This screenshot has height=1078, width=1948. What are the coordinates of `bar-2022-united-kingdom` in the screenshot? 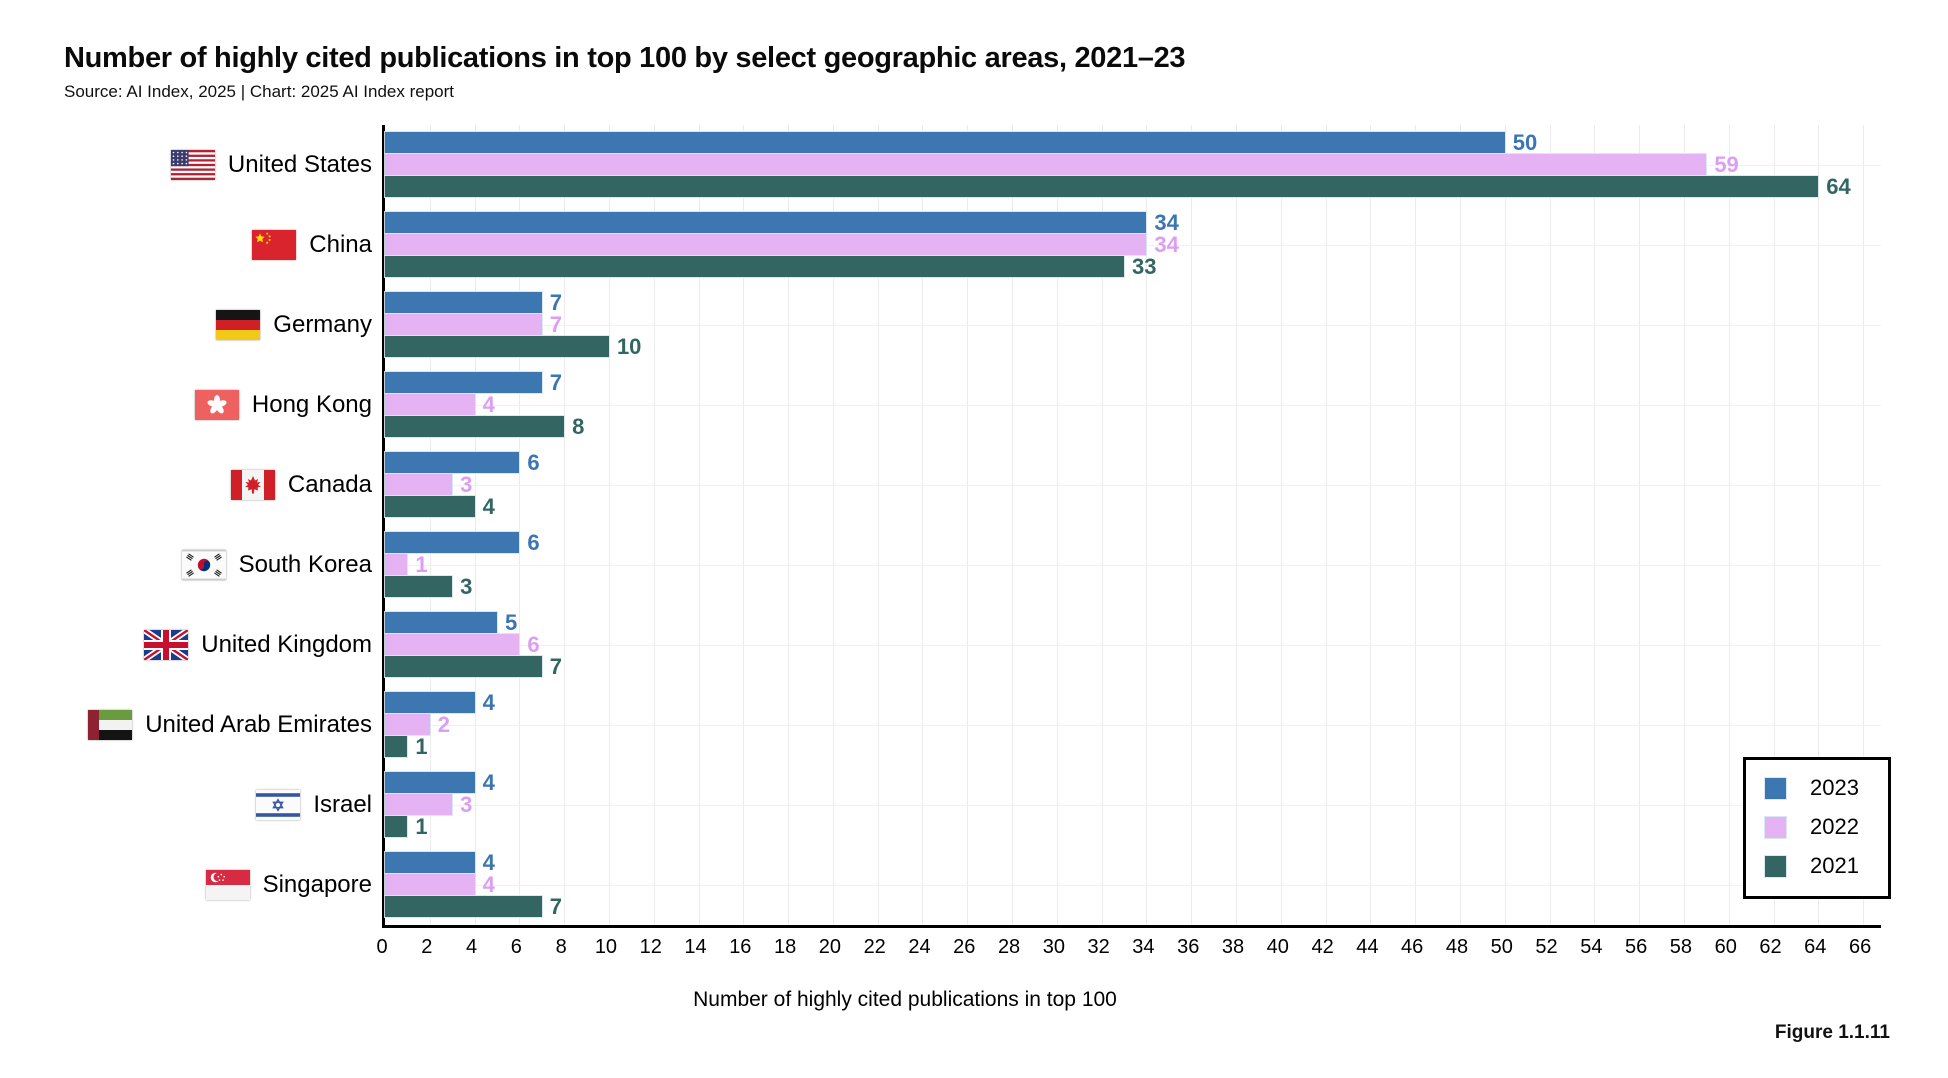 It's located at (452, 644).